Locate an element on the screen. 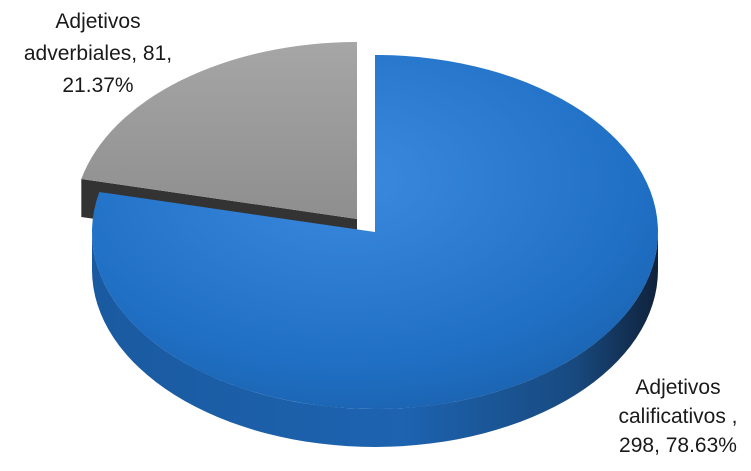 Image resolution: width=751 pixels, height=471 pixels. data-label-line: calificativos , is located at coordinates (677, 416).